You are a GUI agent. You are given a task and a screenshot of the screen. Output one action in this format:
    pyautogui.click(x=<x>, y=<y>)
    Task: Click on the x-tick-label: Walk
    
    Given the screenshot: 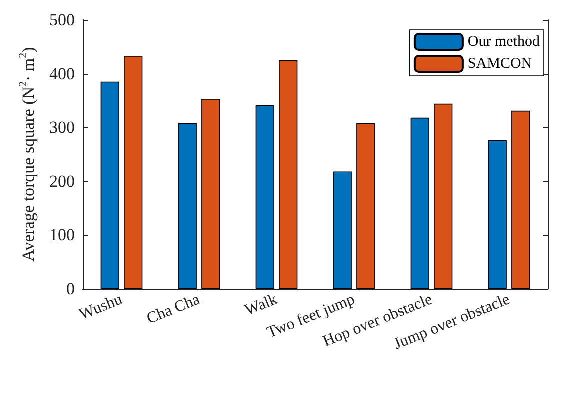 What is the action you would take?
    pyautogui.click(x=261, y=305)
    